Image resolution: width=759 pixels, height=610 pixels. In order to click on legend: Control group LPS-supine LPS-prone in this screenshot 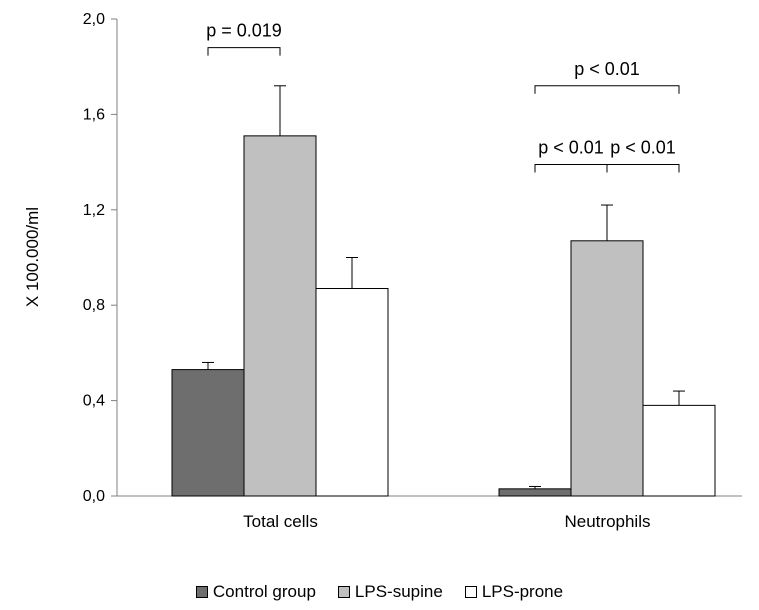, I will do `click(379, 592)`.